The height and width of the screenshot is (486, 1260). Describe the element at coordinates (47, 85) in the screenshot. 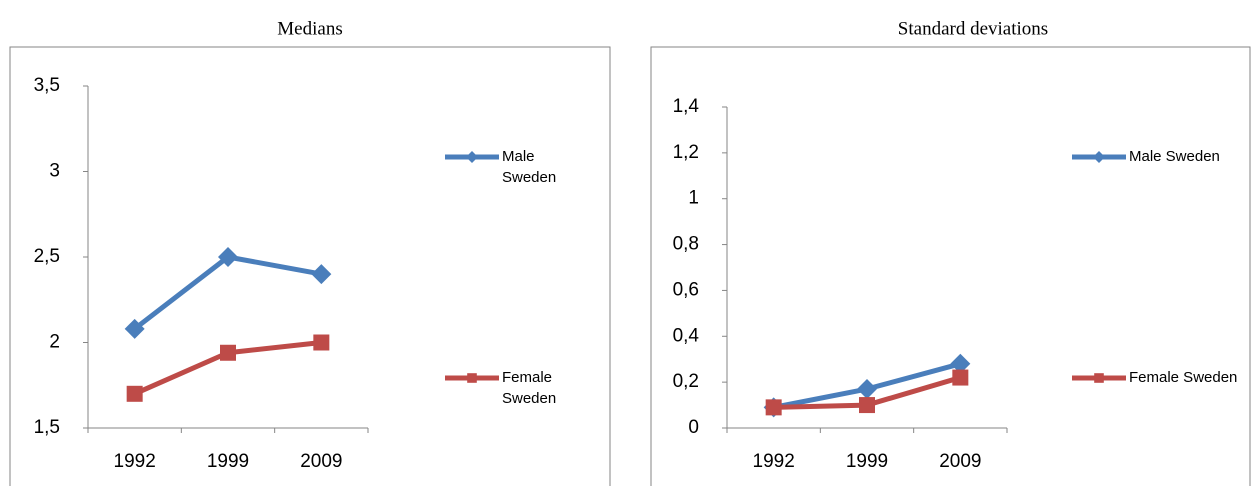

I see `y-tick-label: 3,5` at that location.